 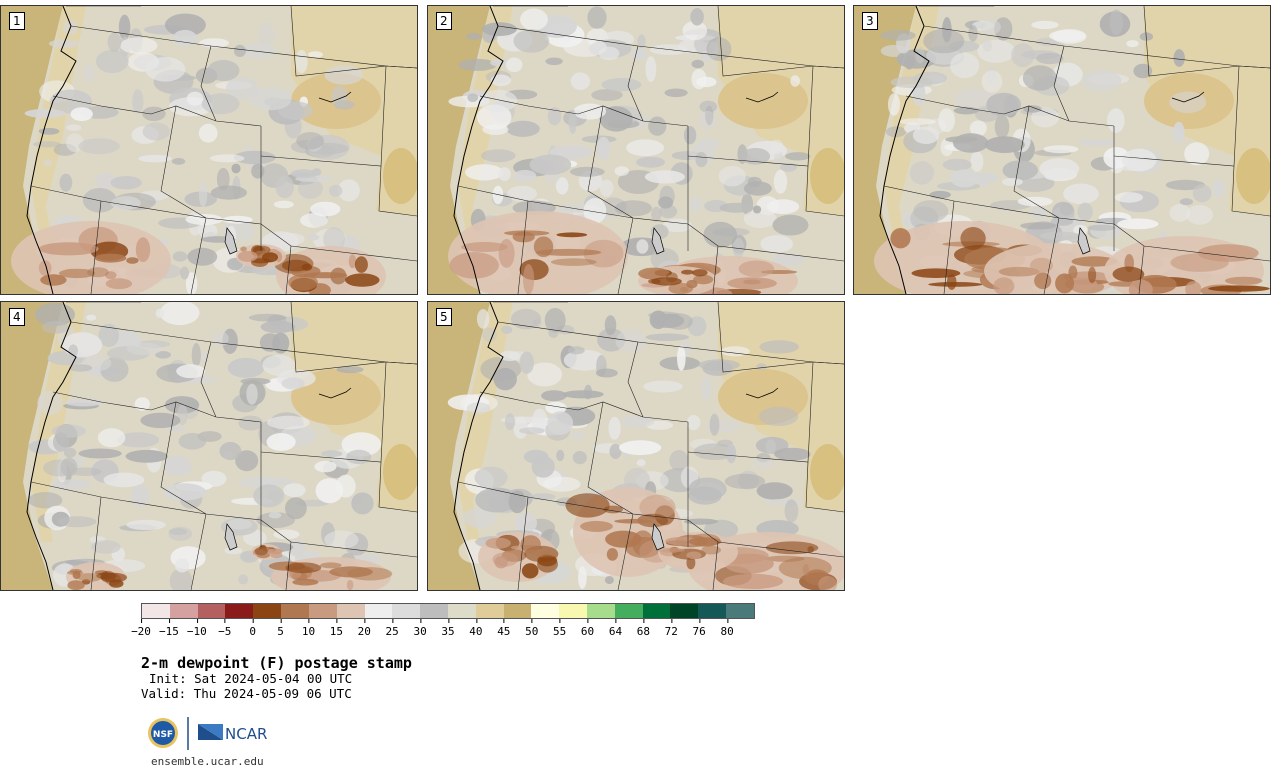 What do you see at coordinates (587, 628) in the screenshot?
I see `colorbar-tick: 60` at bounding box center [587, 628].